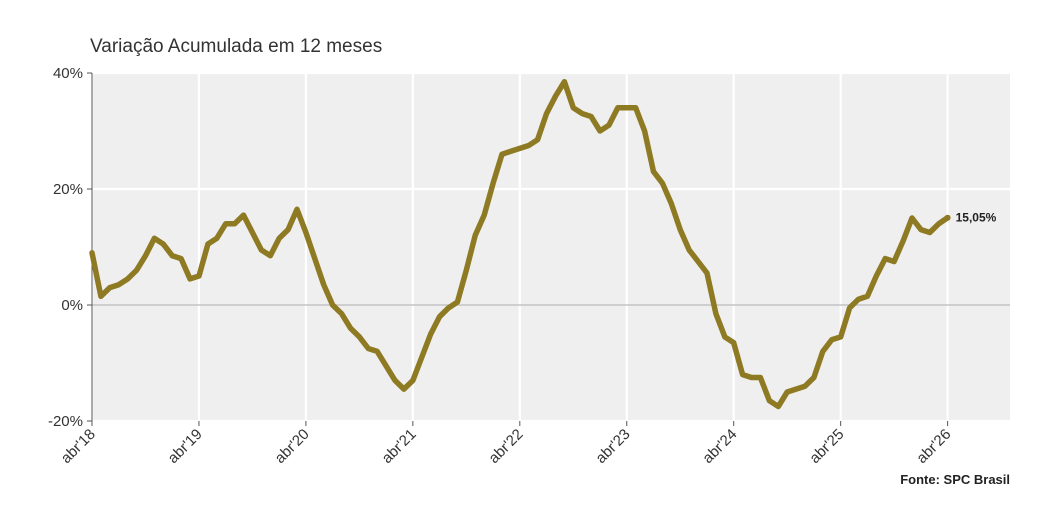  I want to click on y-axis: 40% 20% 0% -20%, so click(70, 247).